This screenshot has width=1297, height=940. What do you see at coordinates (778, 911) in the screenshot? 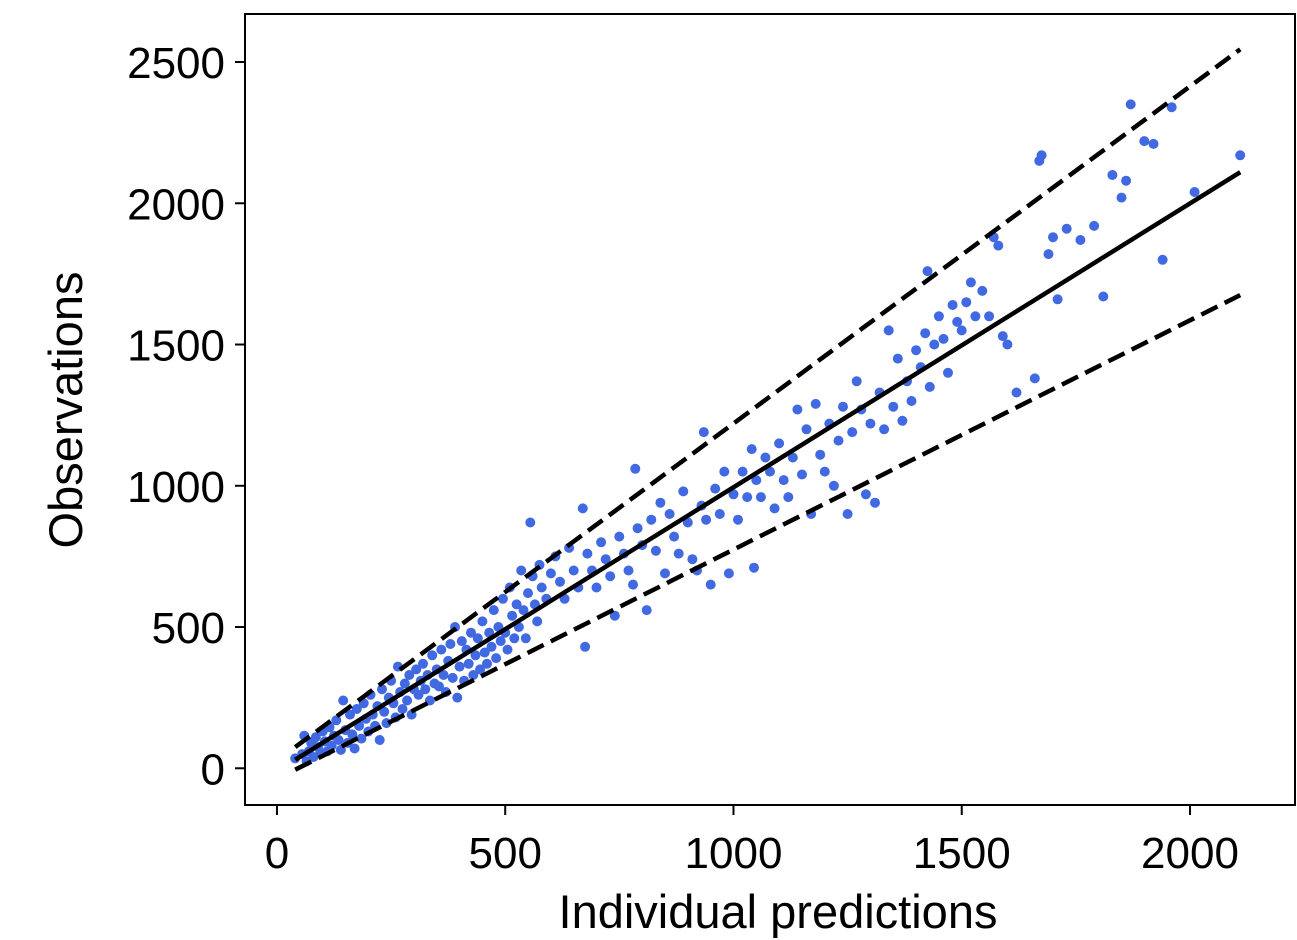
I see `x-axis-label: Individual predictions` at bounding box center [778, 911].